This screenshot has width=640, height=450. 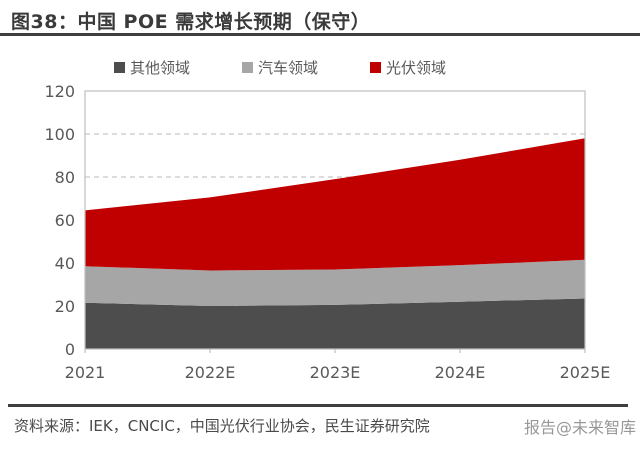 What do you see at coordinates (210, 372) in the screenshot?
I see `x-tick-label: 2022E` at bounding box center [210, 372].